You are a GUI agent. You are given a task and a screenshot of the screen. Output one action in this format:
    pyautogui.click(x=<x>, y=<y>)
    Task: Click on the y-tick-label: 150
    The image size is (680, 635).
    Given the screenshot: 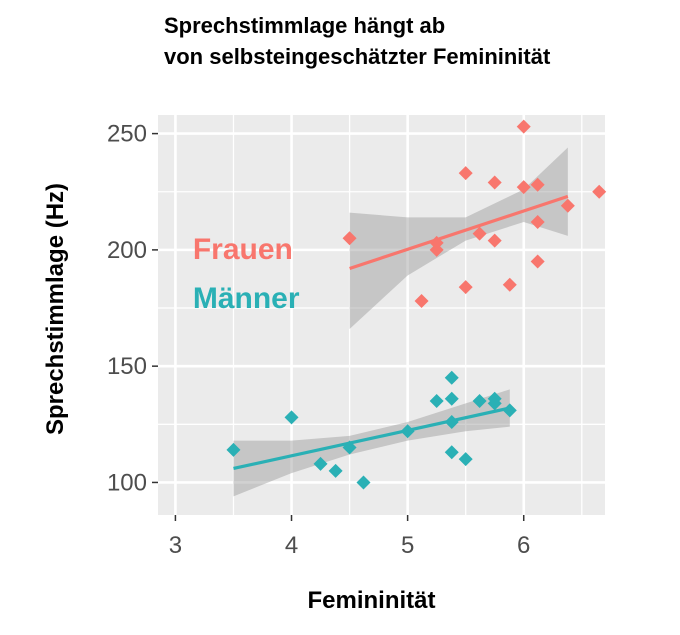 What is the action you would take?
    pyautogui.click(x=127, y=366)
    